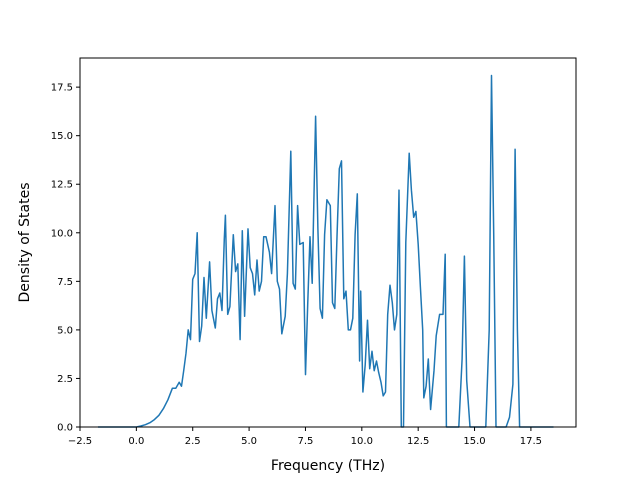  I want to click on x-tick-label: 0.0, so click(136, 441).